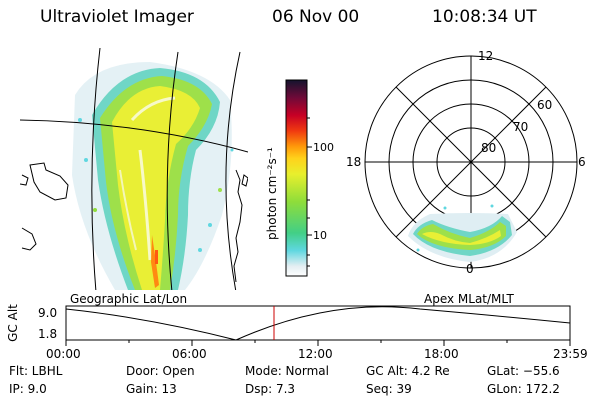 The height and width of the screenshot is (400, 600). I want to click on alt-tick-bottom: 1.8, so click(48, 334).